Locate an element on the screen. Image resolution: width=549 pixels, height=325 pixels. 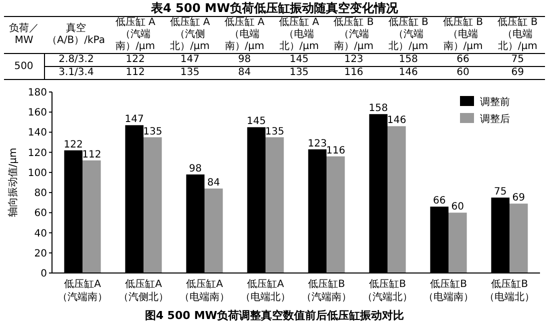
data-label: 122 is located at coordinates (73, 144).